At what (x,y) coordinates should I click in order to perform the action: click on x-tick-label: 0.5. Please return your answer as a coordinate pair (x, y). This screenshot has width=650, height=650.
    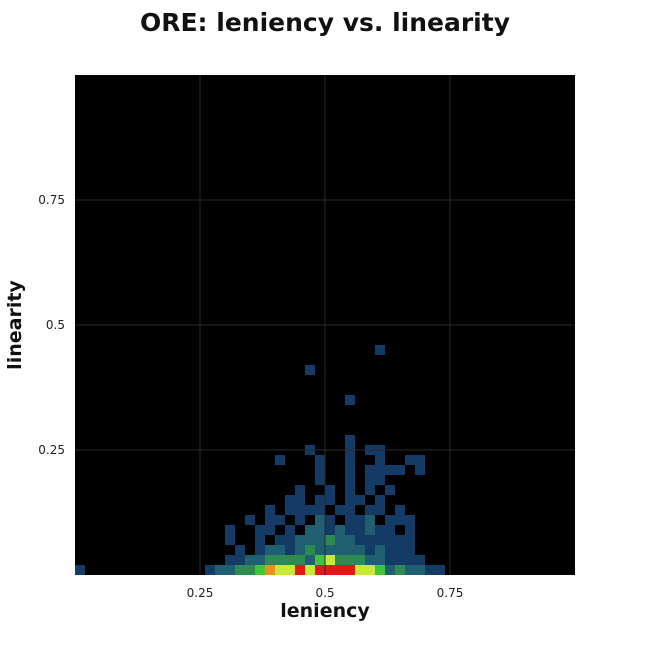
    Looking at the image, I should click on (324, 593).